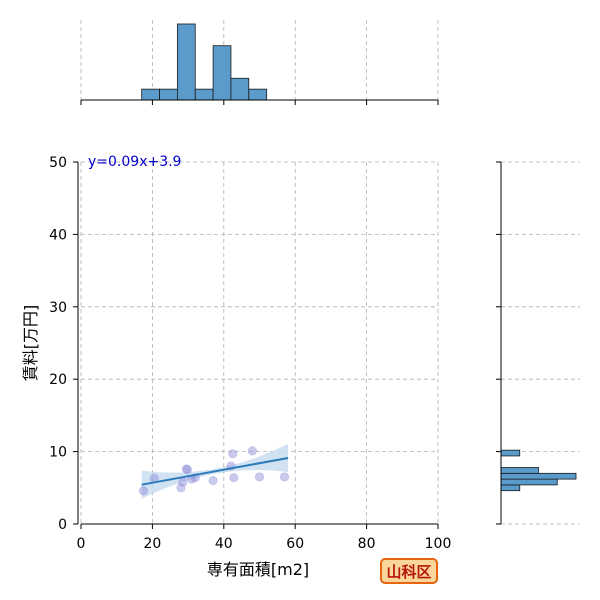 The height and width of the screenshot is (600, 600). I want to click on top-histogram-grid, so click(259, 60).